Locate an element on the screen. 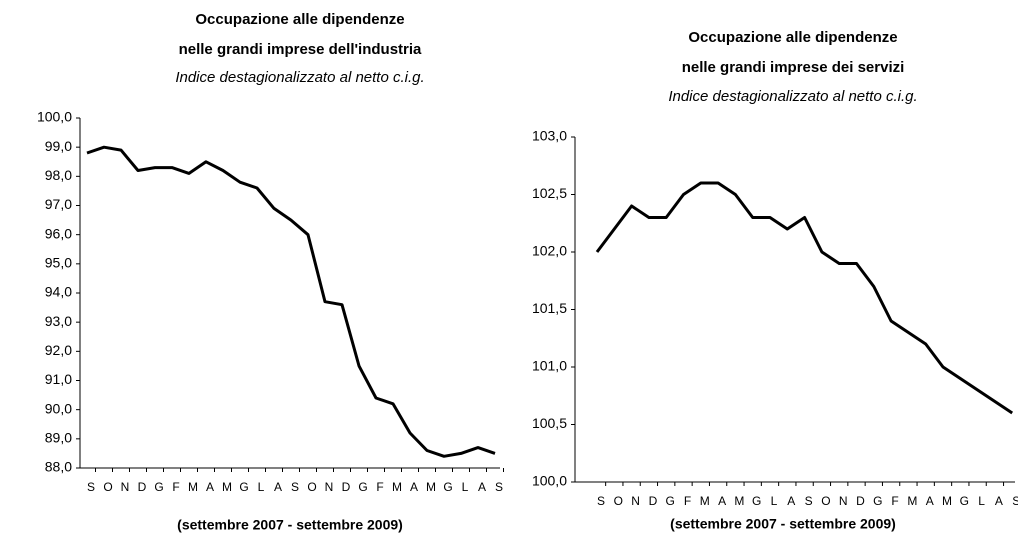  y-tick-label: 96,0 is located at coordinates (58, 233).